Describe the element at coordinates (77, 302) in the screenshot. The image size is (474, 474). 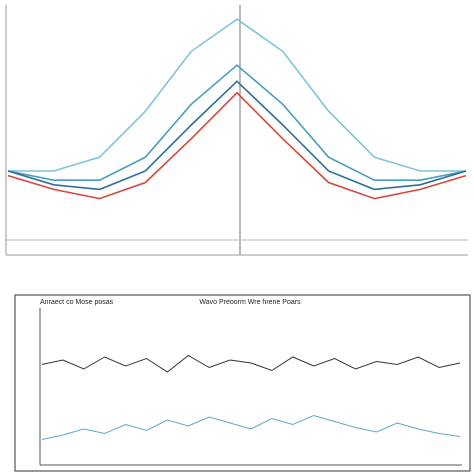
I see `panel-subtitle: Anraect co Mose posas` at that location.